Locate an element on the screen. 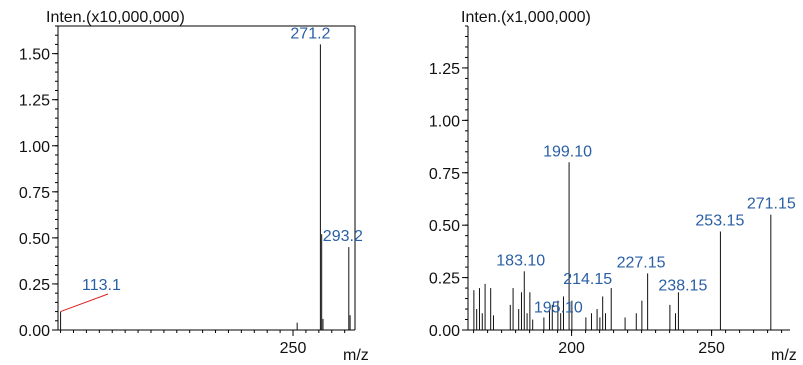 The height and width of the screenshot is (365, 803). peak-annotation: 238.15 is located at coordinates (682, 285).